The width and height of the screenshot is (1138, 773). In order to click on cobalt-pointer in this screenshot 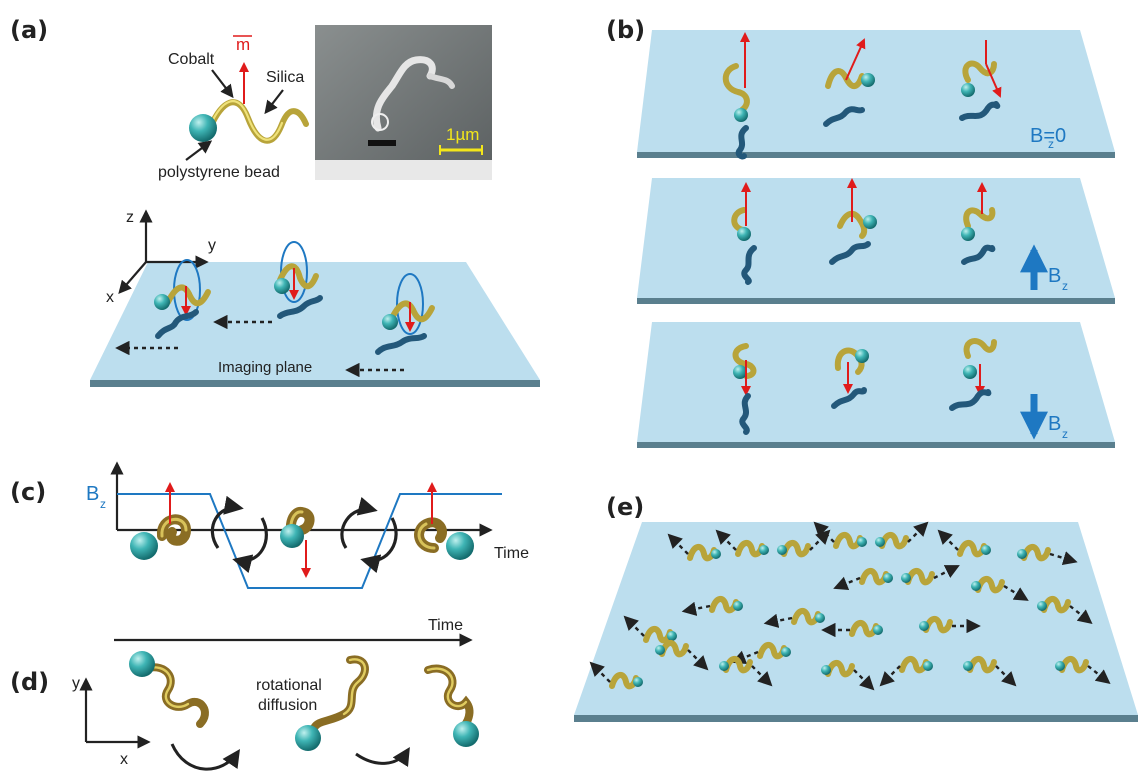, I will do `click(222, 84)`.